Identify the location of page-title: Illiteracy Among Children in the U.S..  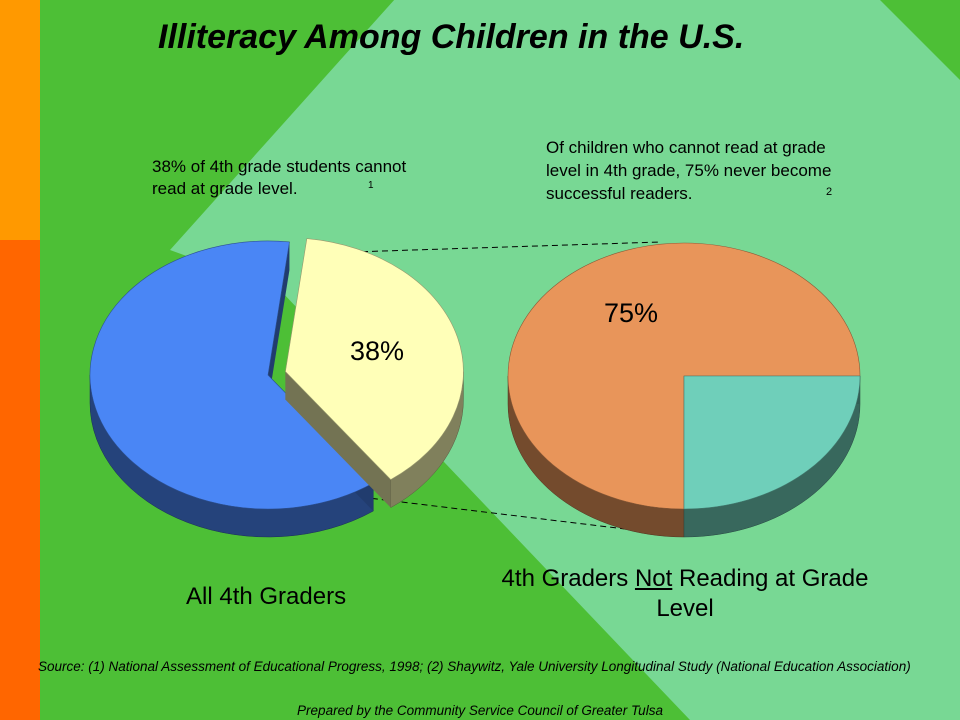
(451, 37).